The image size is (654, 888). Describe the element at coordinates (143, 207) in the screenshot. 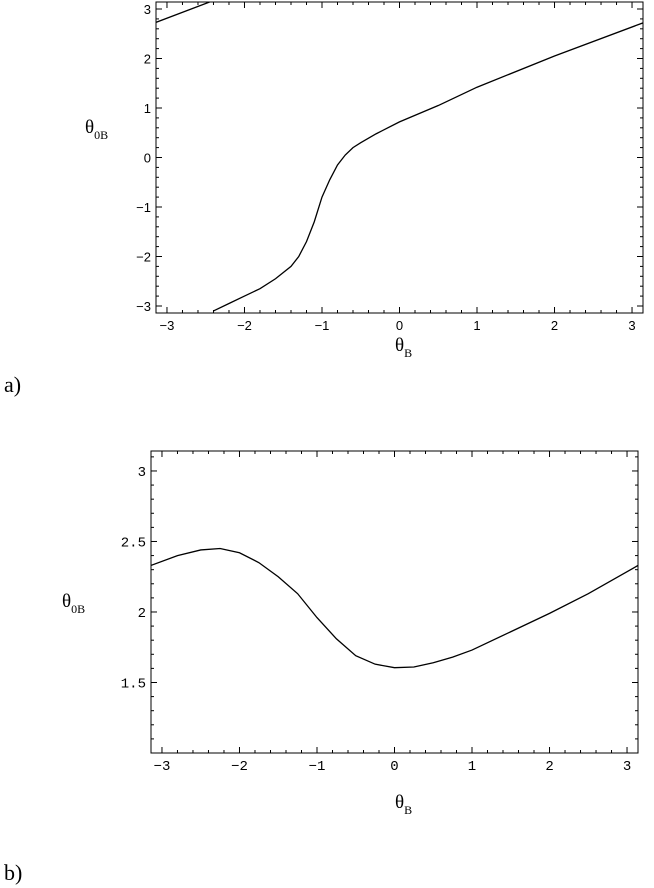

I see `y-tick-label: −1` at that location.